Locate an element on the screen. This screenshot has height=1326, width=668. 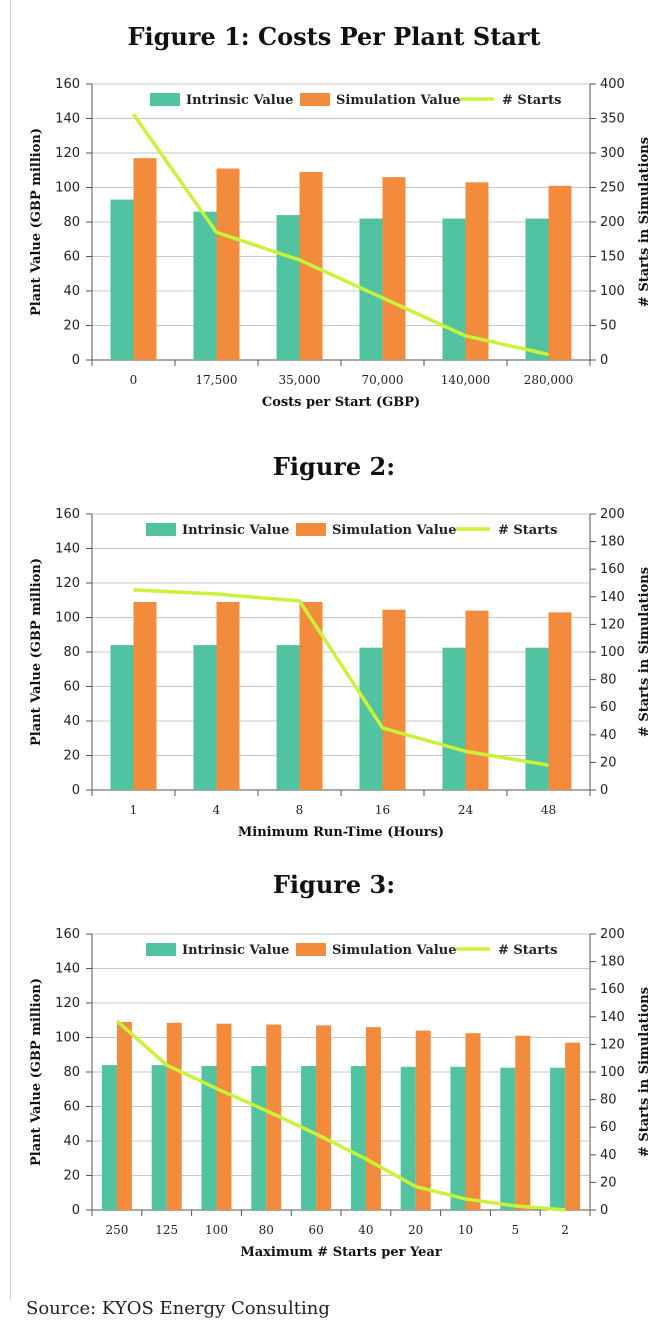
x-tick-label: 280,000 is located at coordinates (549, 380).